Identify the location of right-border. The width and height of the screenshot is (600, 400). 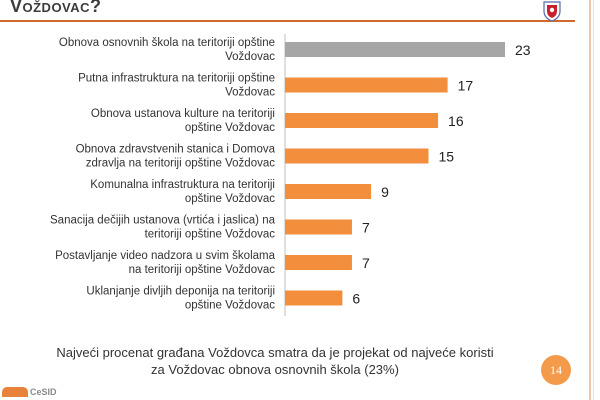
(590, 200).